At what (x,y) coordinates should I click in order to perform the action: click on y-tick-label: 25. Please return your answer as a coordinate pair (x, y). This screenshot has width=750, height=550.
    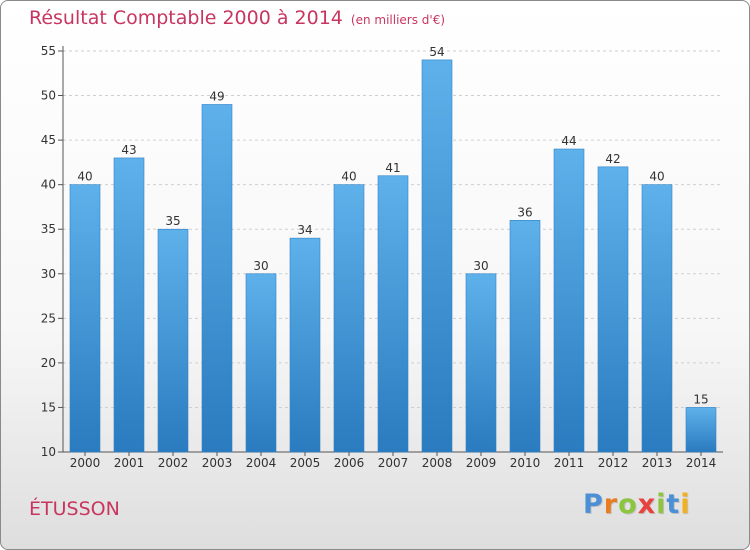
    Looking at the image, I should click on (48, 318).